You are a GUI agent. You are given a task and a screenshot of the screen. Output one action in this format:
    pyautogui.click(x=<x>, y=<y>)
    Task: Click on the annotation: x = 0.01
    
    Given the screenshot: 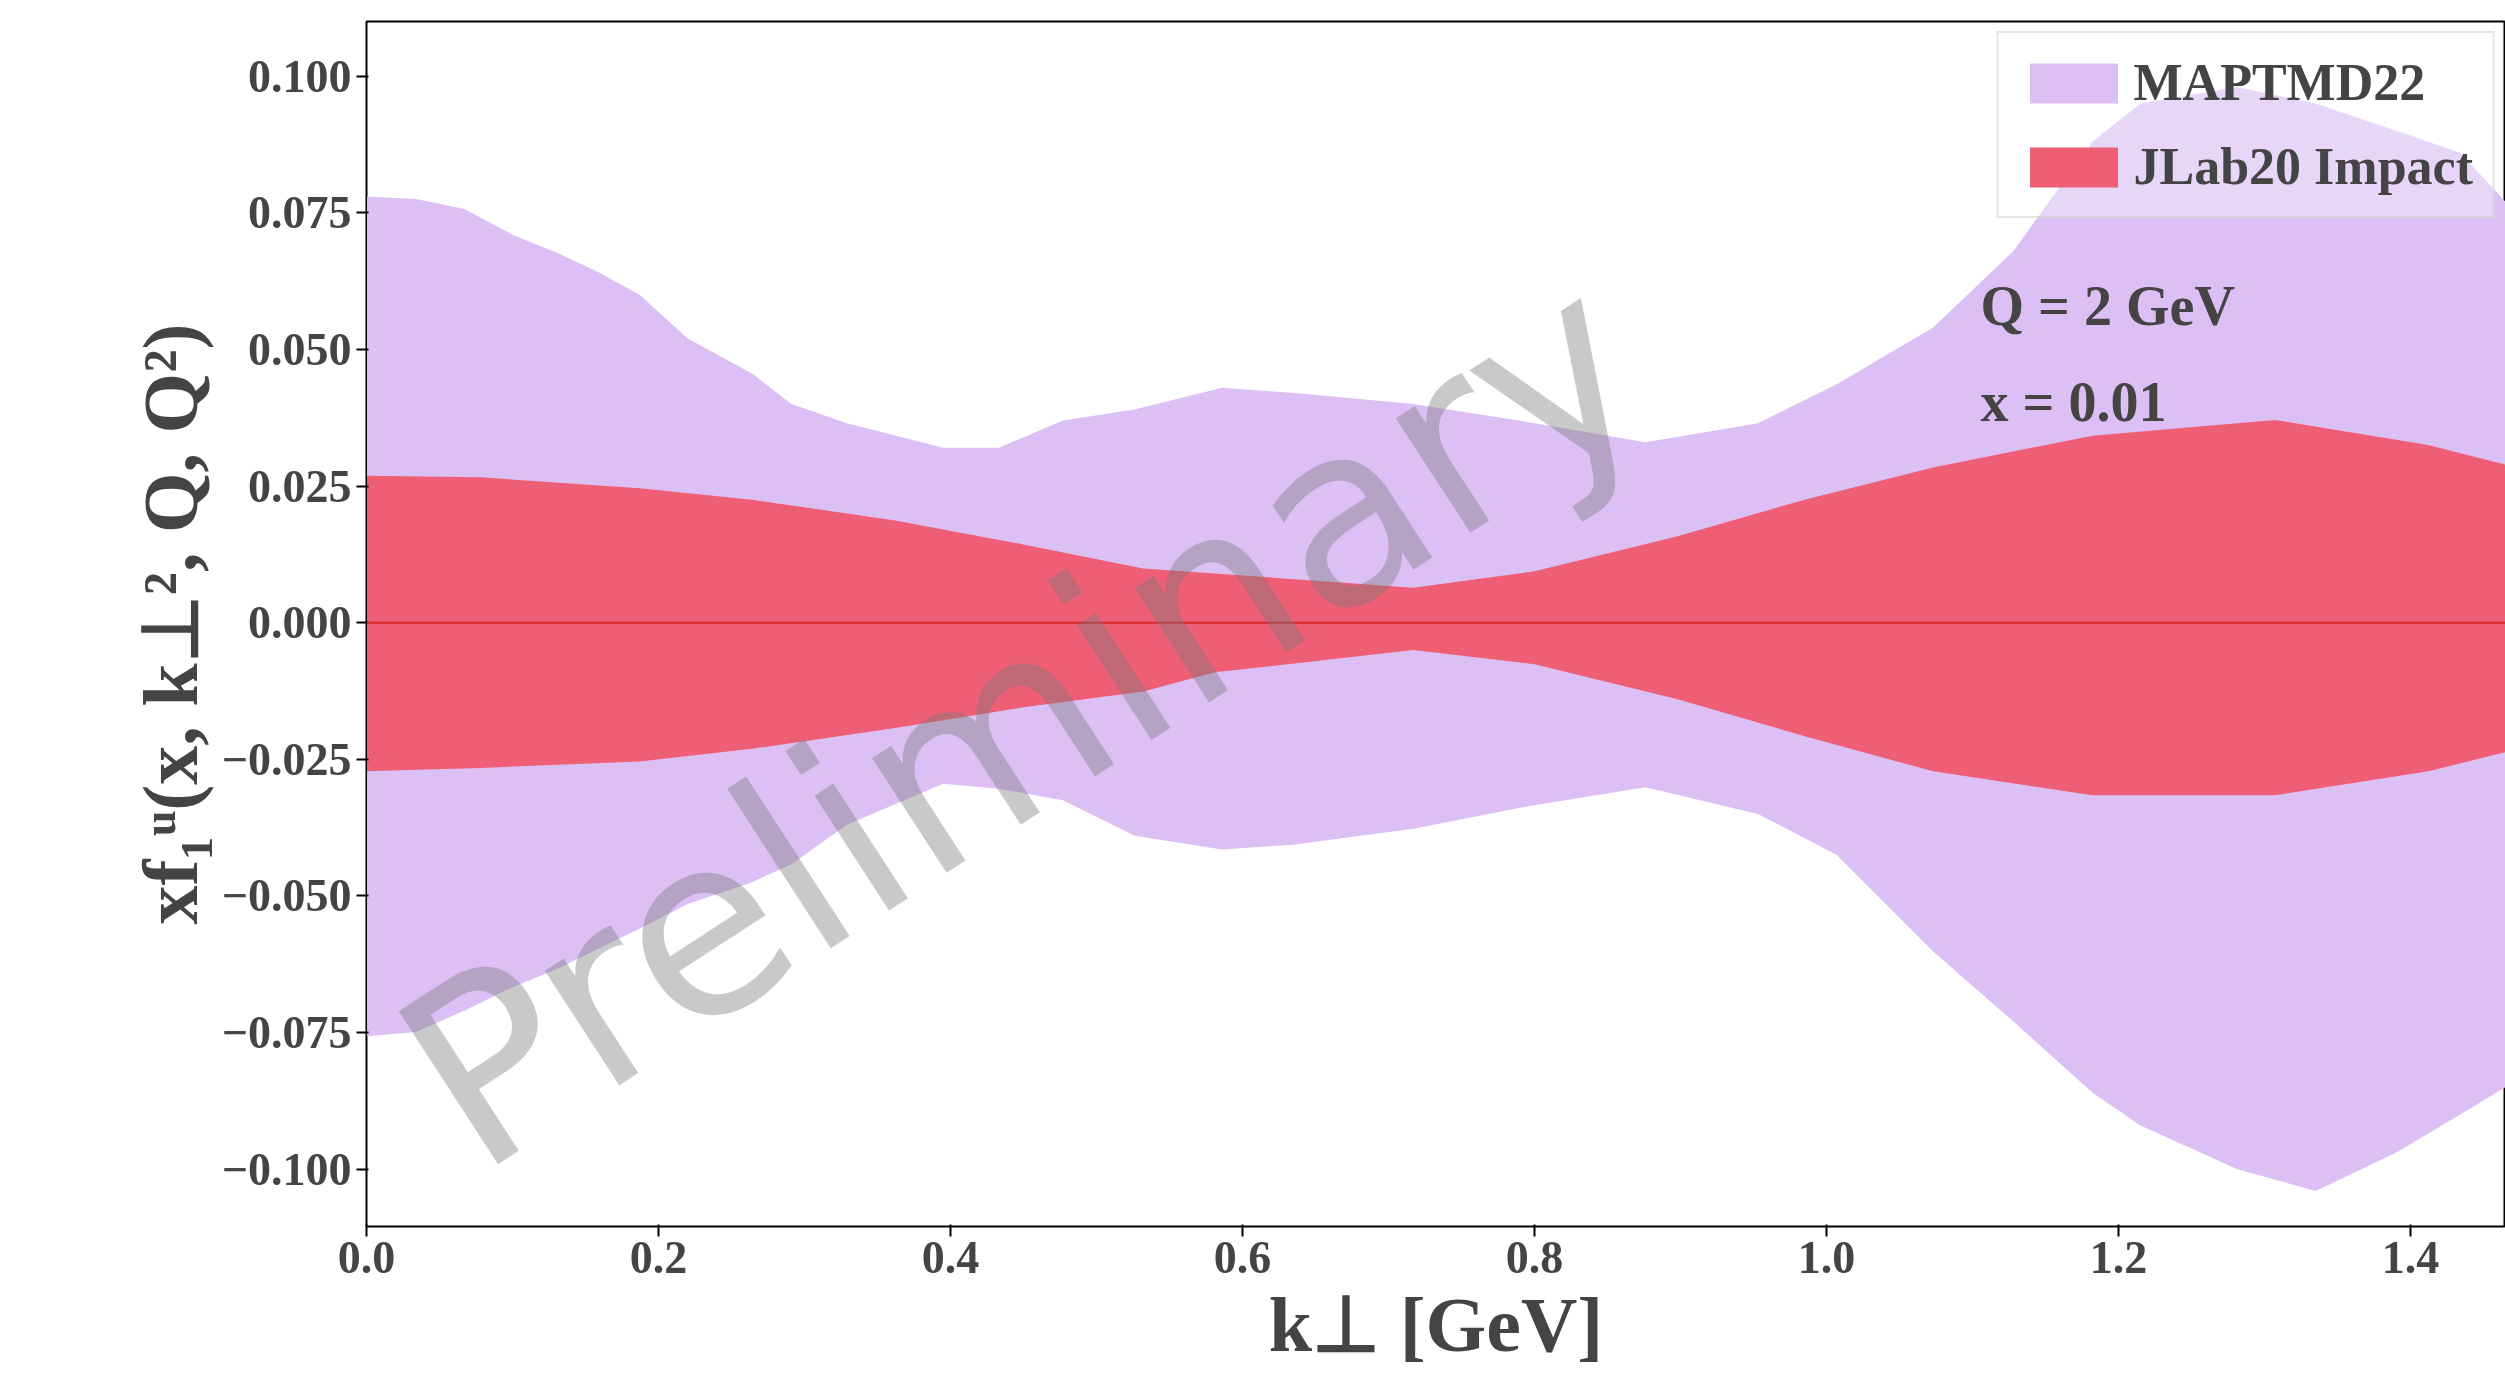 What is the action you would take?
    pyautogui.click(x=2073, y=401)
    